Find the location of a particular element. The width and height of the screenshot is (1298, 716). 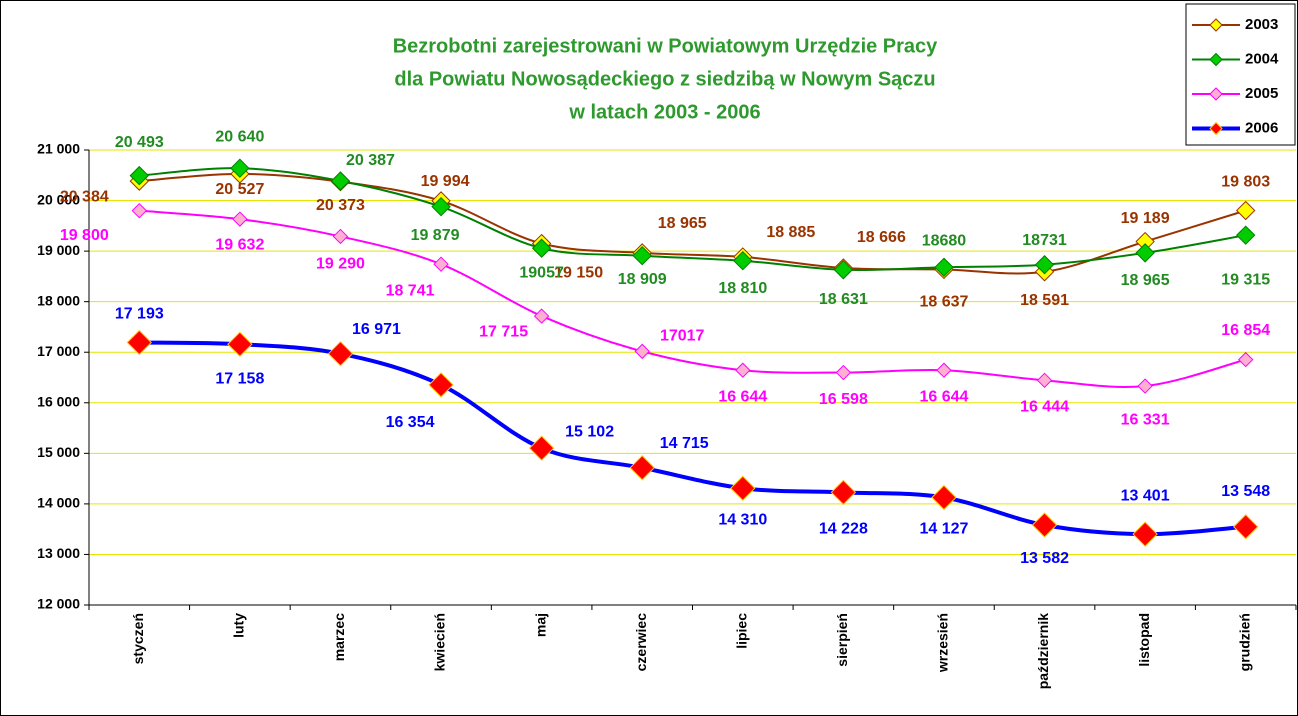

x-tick-label: sierpień is located at coordinates (842, 640).